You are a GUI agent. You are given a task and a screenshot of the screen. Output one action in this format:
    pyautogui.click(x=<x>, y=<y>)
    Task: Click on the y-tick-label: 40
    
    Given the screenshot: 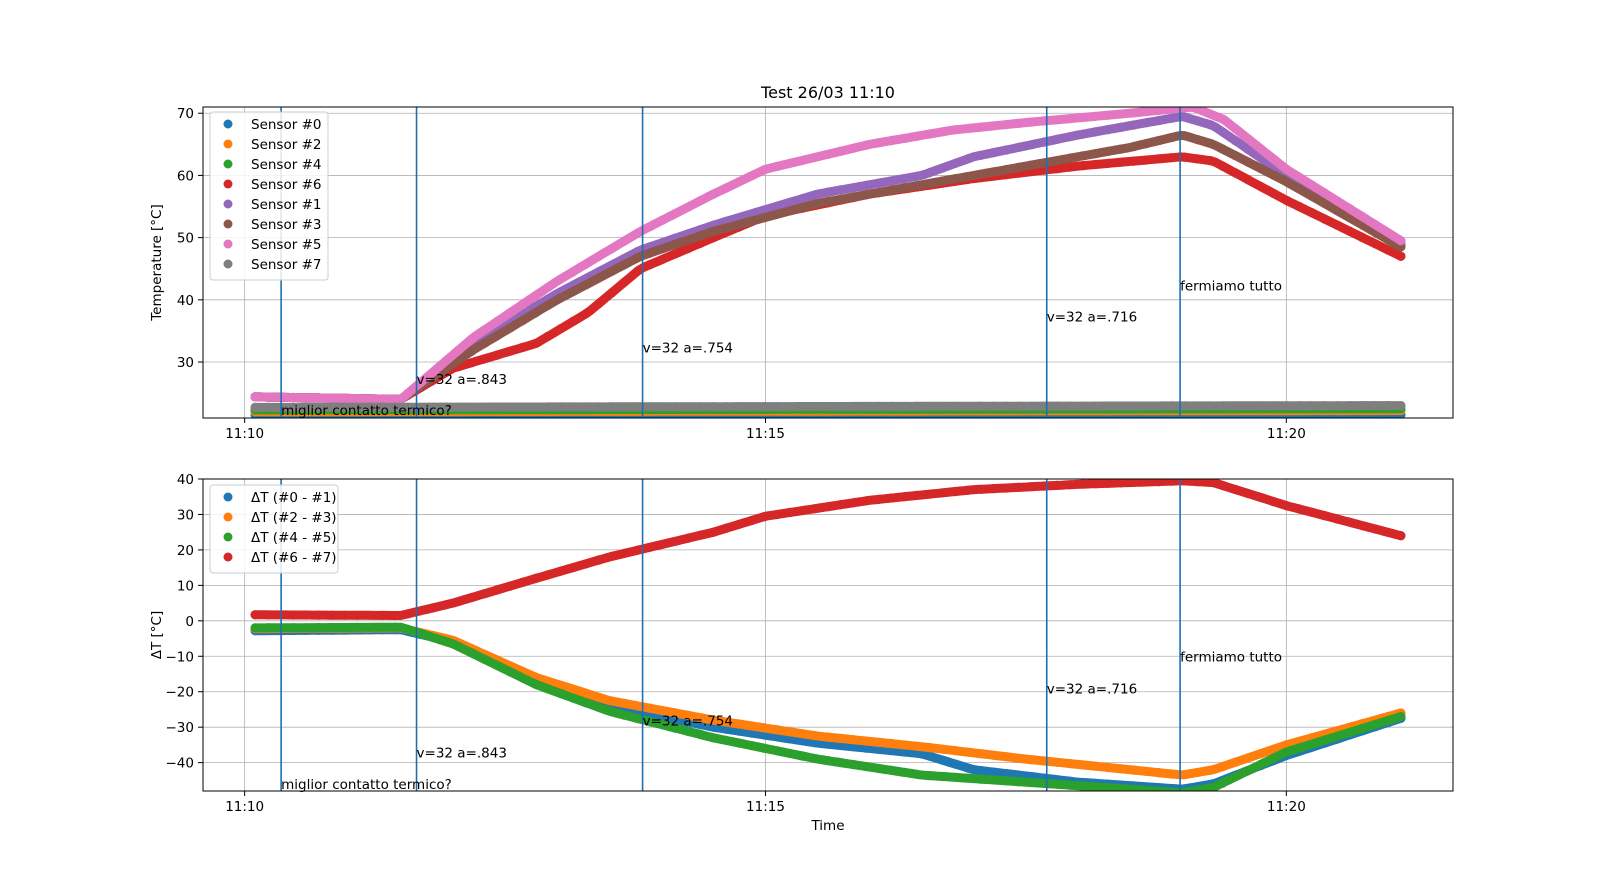 What is the action you would take?
    pyautogui.click(x=185, y=480)
    